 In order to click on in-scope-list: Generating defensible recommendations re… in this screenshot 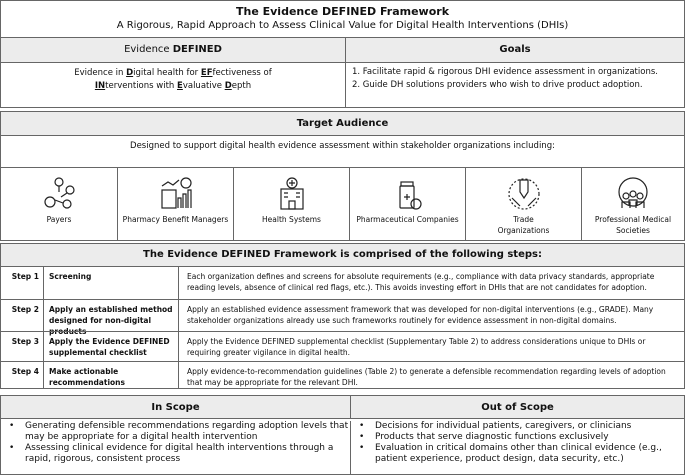, I will do `click(176, 447)`.